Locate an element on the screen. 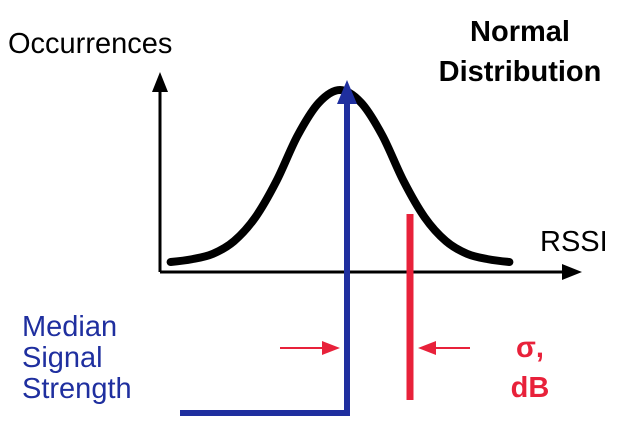 The image size is (633, 426). y-axis-title: Occurrences is located at coordinates (90, 44).